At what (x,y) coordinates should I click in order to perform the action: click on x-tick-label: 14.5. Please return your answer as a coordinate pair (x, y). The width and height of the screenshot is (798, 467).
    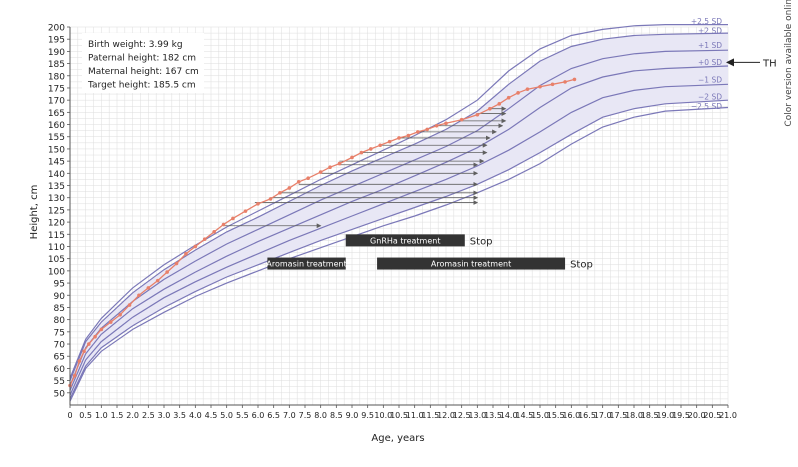
    Looking at the image, I should click on (524, 415).